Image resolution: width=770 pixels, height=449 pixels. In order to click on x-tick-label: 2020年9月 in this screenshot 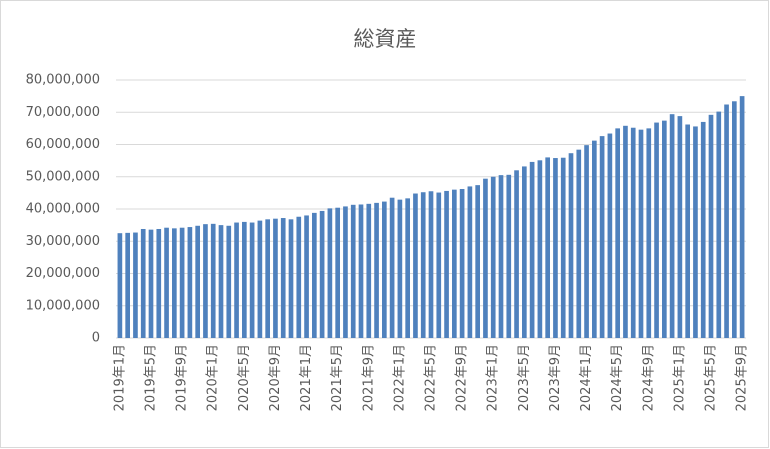, I will do `click(275, 377)`.